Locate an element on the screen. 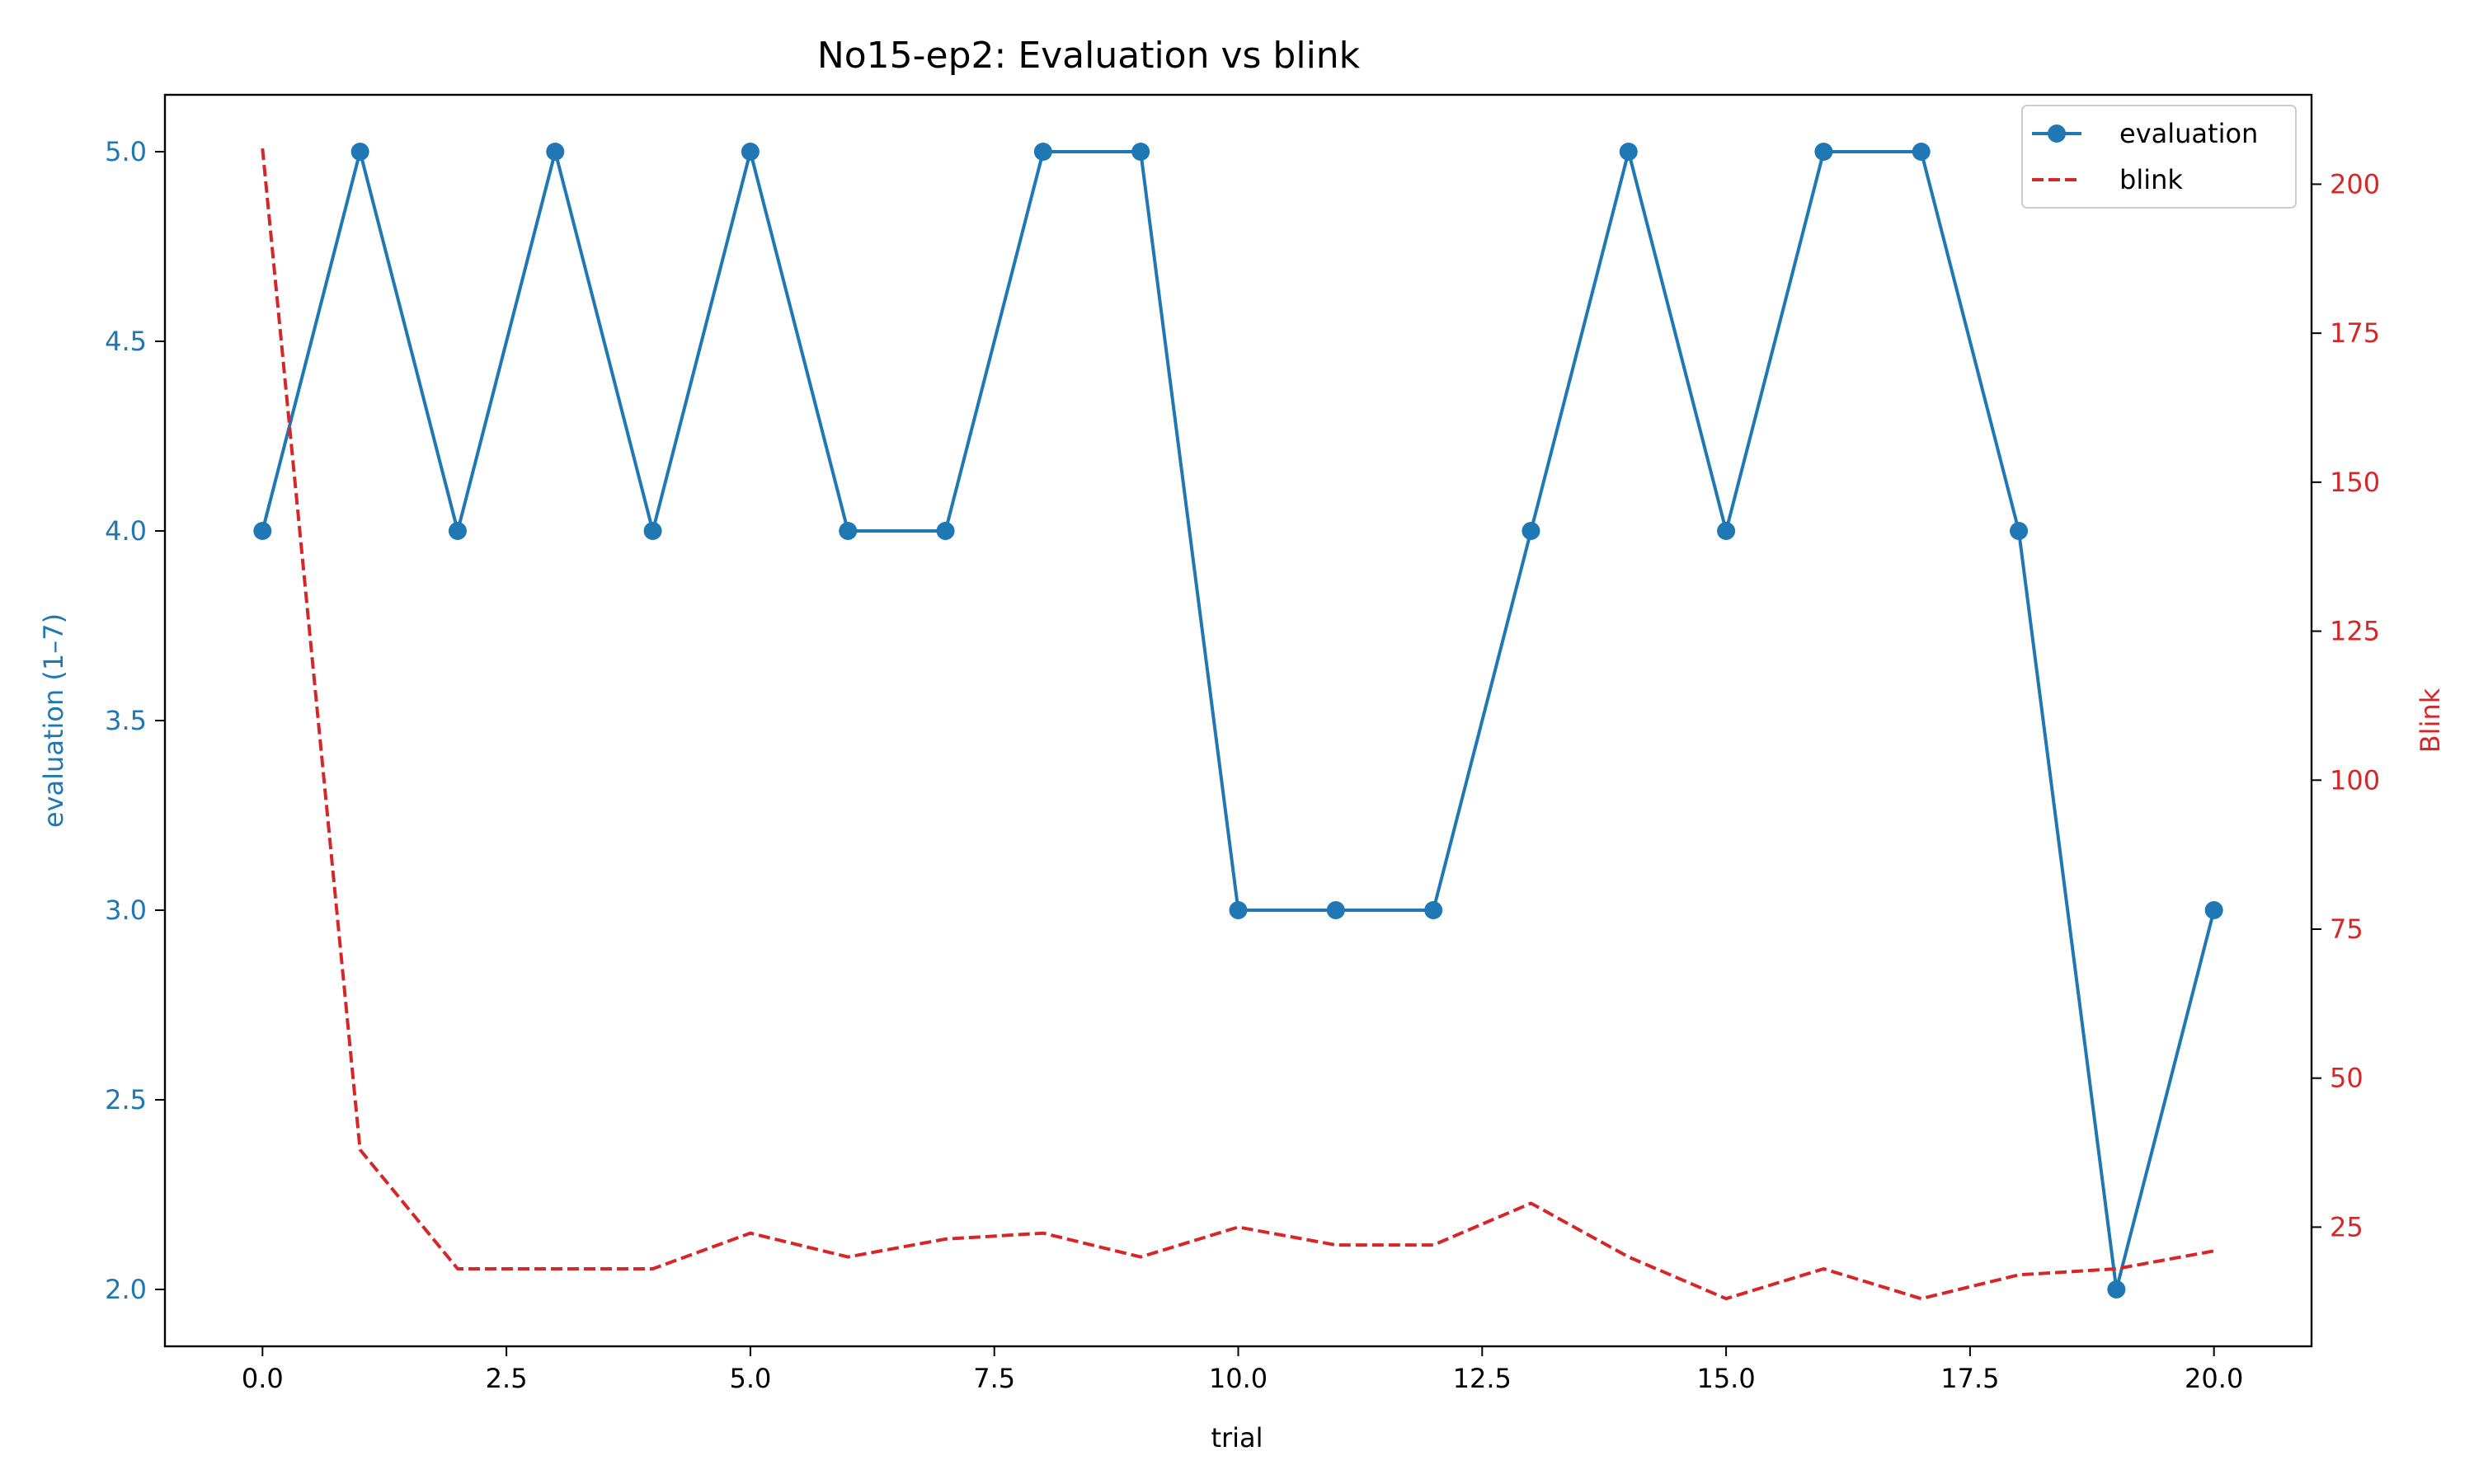 The width and height of the screenshot is (2474, 1484). legend-box is located at coordinates (2159, 157).